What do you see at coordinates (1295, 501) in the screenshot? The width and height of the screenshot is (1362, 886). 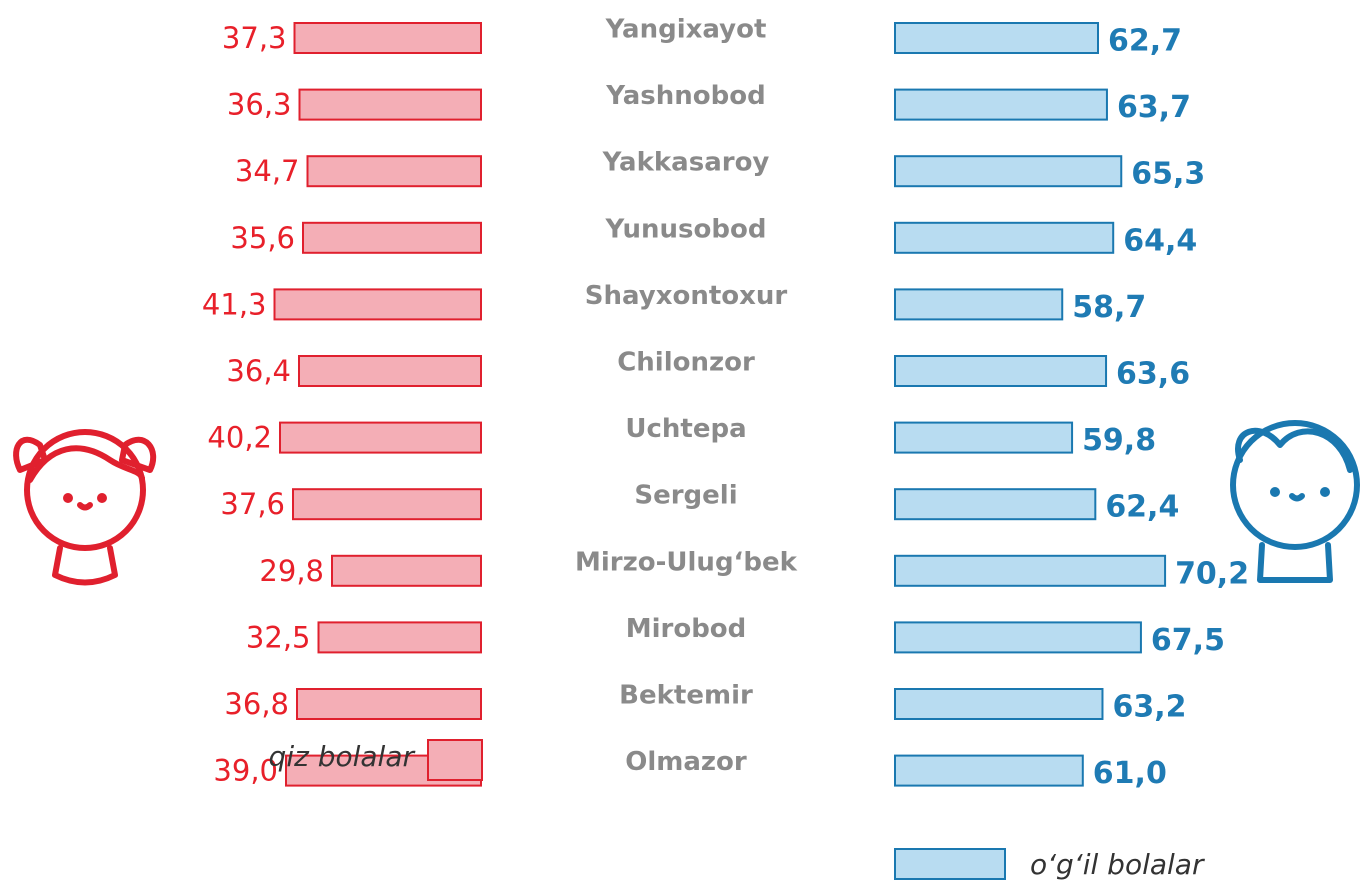 I see `boy-icon` at bounding box center [1295, 501].